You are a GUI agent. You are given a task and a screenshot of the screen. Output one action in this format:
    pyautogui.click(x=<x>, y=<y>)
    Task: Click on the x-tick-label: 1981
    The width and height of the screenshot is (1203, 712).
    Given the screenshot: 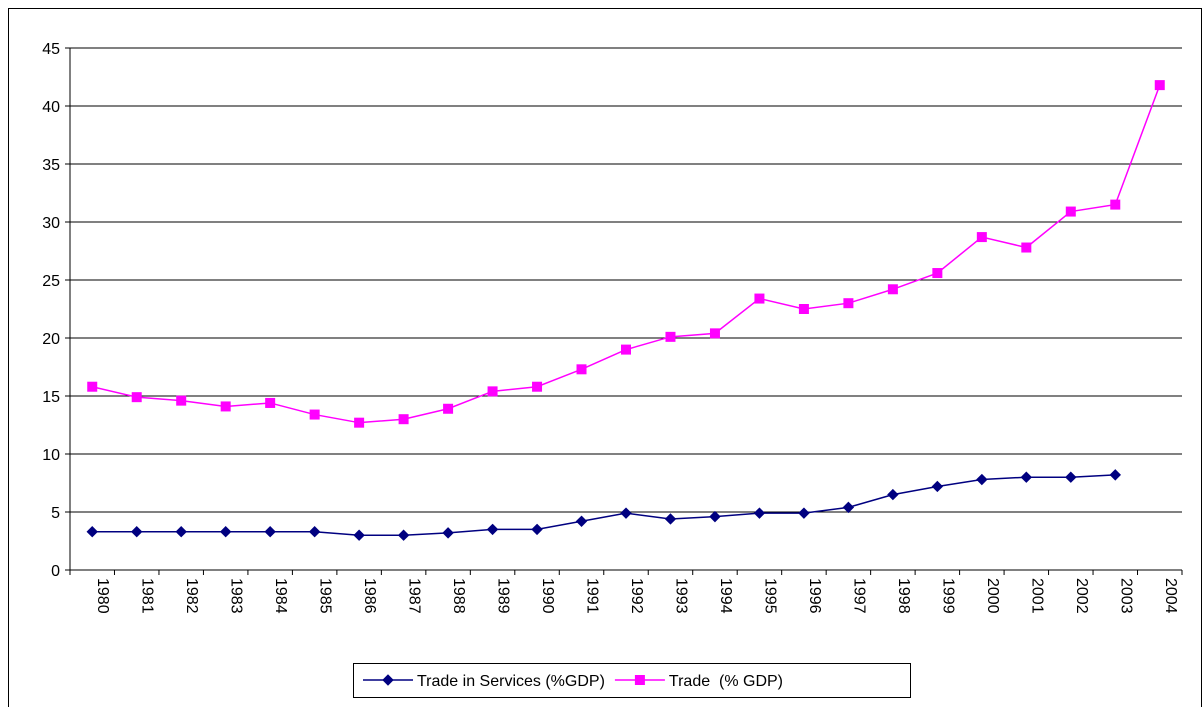 What is the action you would take?
    pyautogui.click(x=147, y=596)
    